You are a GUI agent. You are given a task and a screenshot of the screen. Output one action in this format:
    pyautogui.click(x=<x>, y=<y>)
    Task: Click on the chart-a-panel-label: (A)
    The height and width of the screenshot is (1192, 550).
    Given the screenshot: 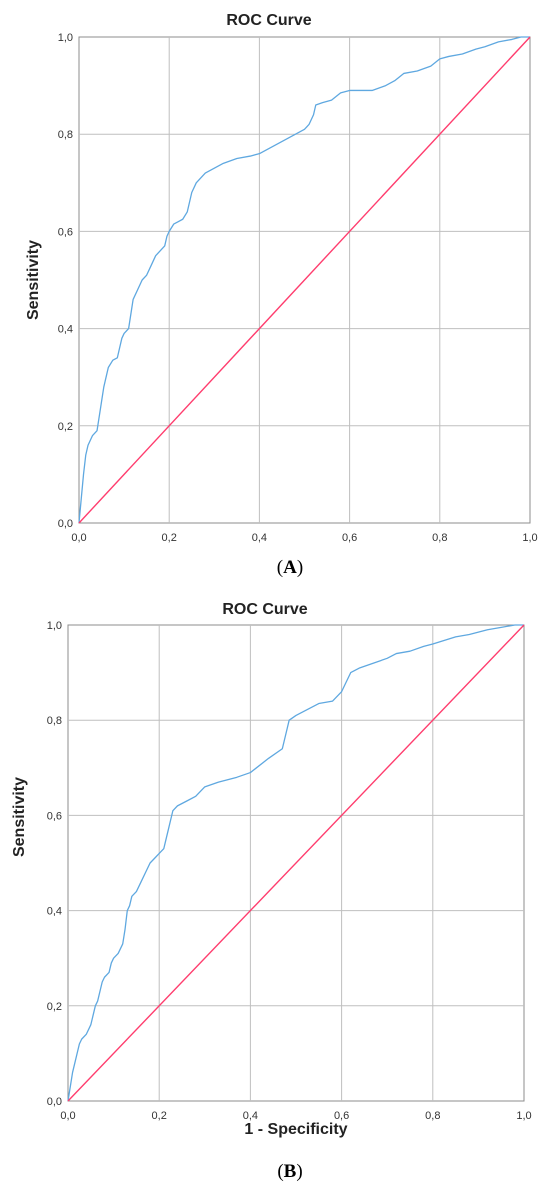 What is the action you would take?
    pyautogui.click(x=290, y=567)
    